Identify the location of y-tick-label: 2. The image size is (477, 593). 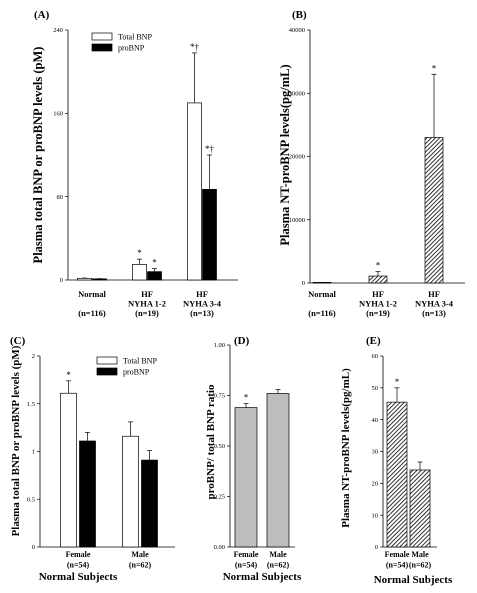
(33, 356).